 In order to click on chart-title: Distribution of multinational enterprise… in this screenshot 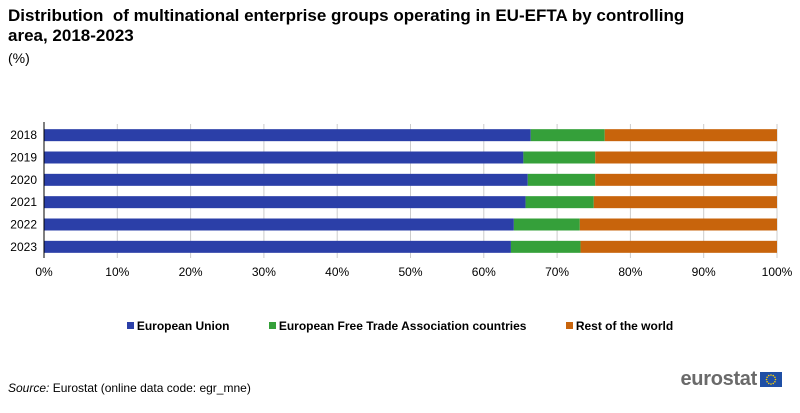, I will do `click(348, 25)`.